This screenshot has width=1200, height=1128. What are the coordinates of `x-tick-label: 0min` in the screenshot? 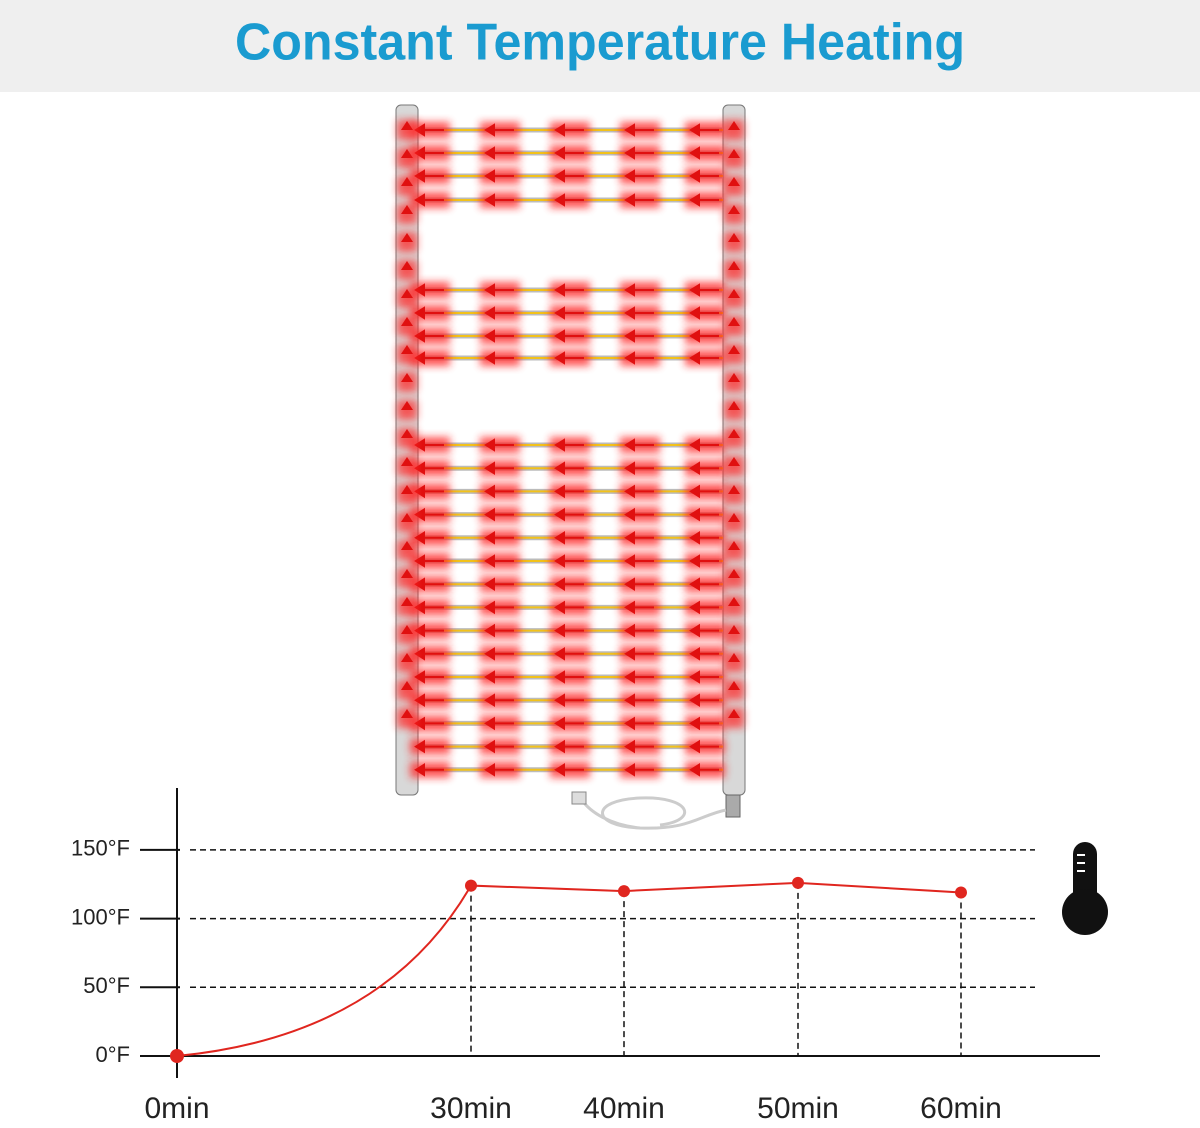 It's located at (176, 1108).